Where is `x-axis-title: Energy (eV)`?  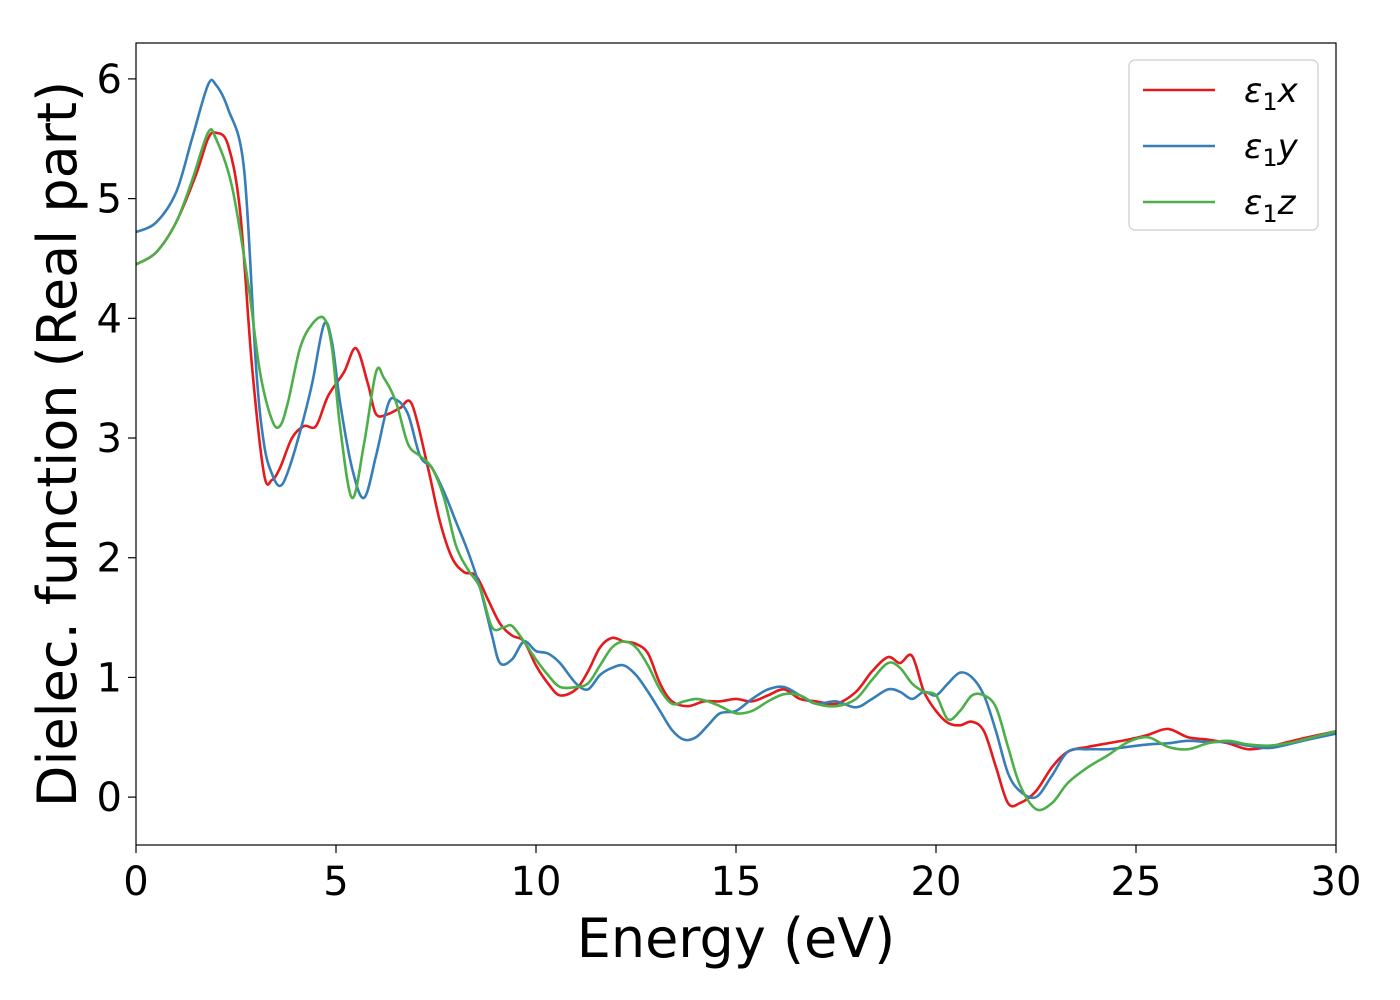 x-axis-title: Energy (eV) is located at coordinates (736, 938).